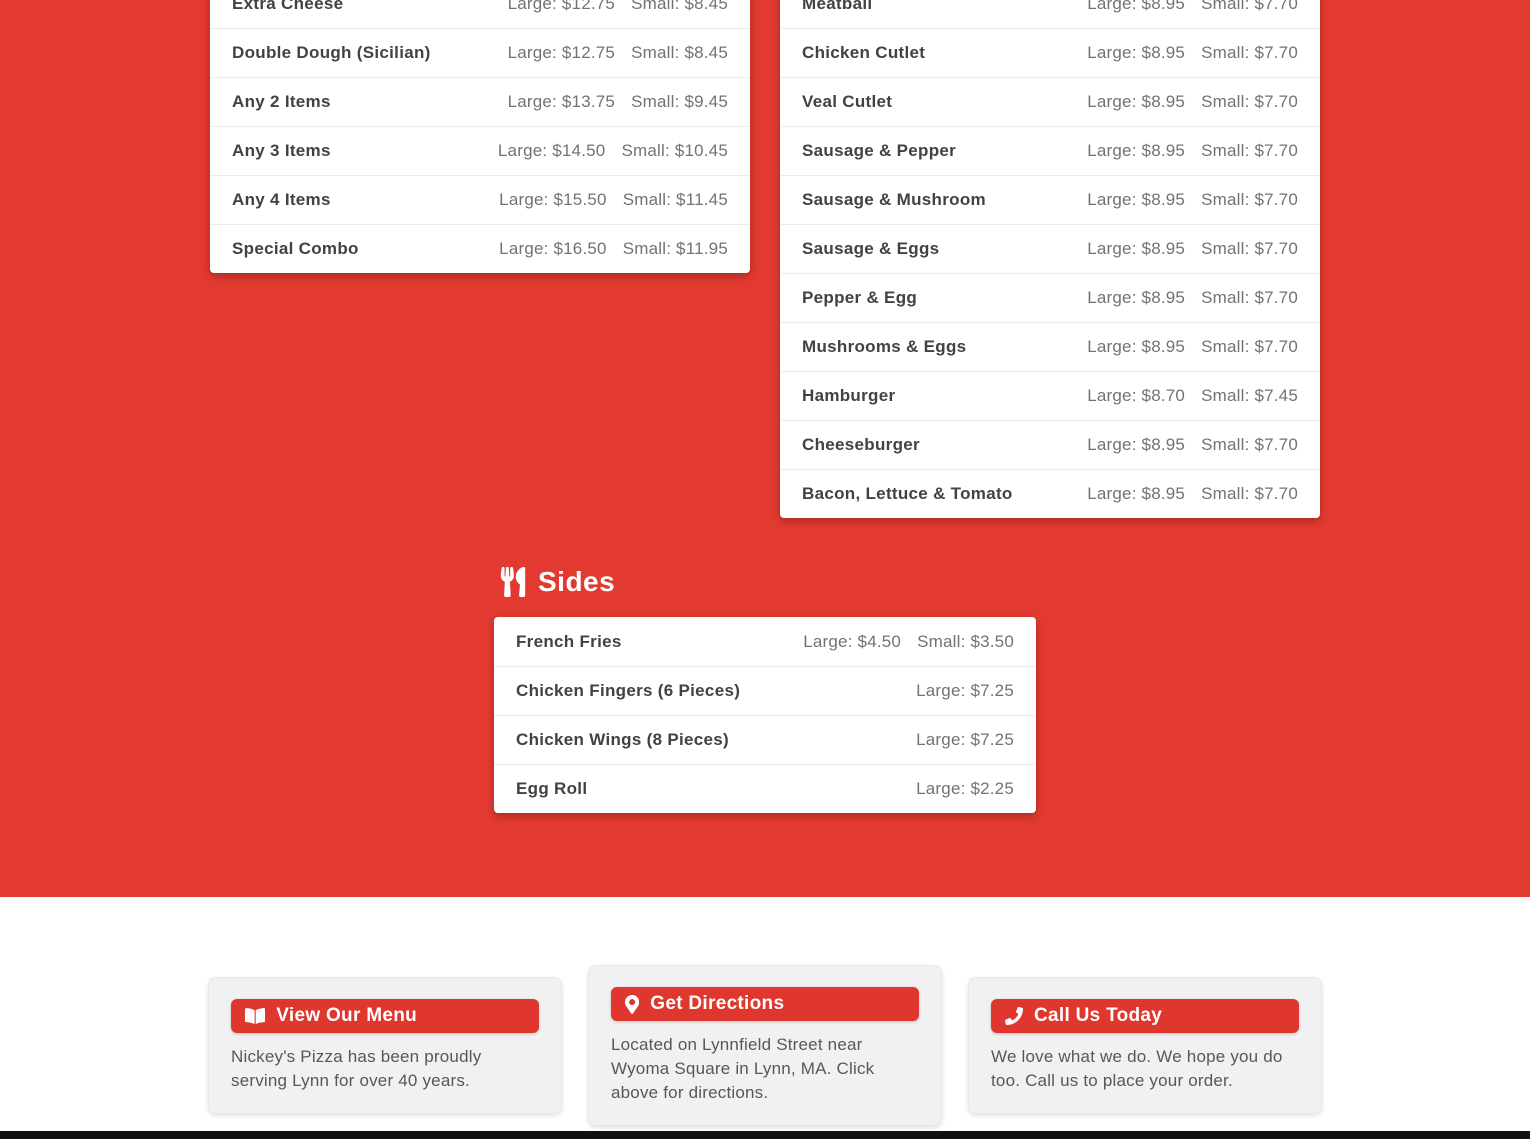 This screenshot has width=1530, height=1139. What do you see at coordinates (717, 1003) in the screenshot?
I see `get-directions-button-label: Get Directions` at bounding box center [717, 1003].